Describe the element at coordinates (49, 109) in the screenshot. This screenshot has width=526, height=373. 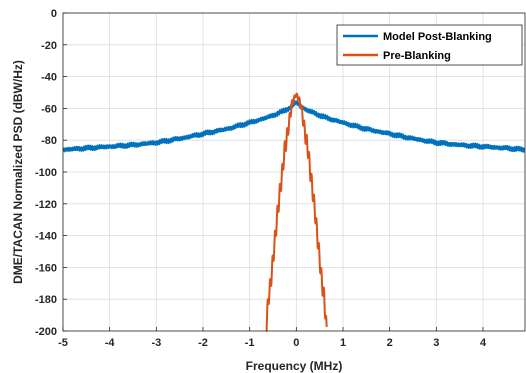
I see `y-tick-label: -60` at that location.